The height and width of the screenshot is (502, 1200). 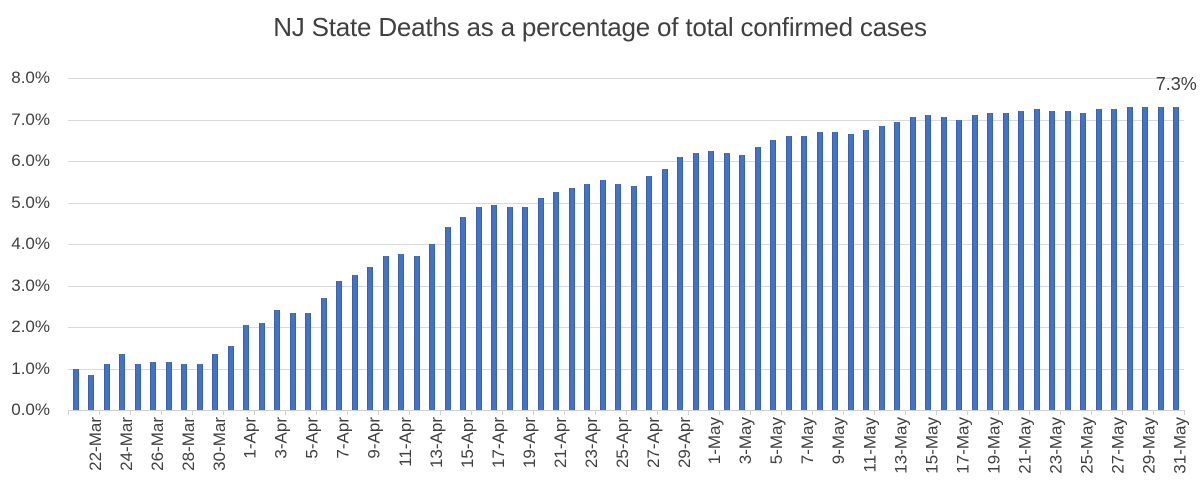 What do you see at coordinates (1160, 258) in the screenshot?
I see `bar-31-May` at bounding box center [1160, 258].